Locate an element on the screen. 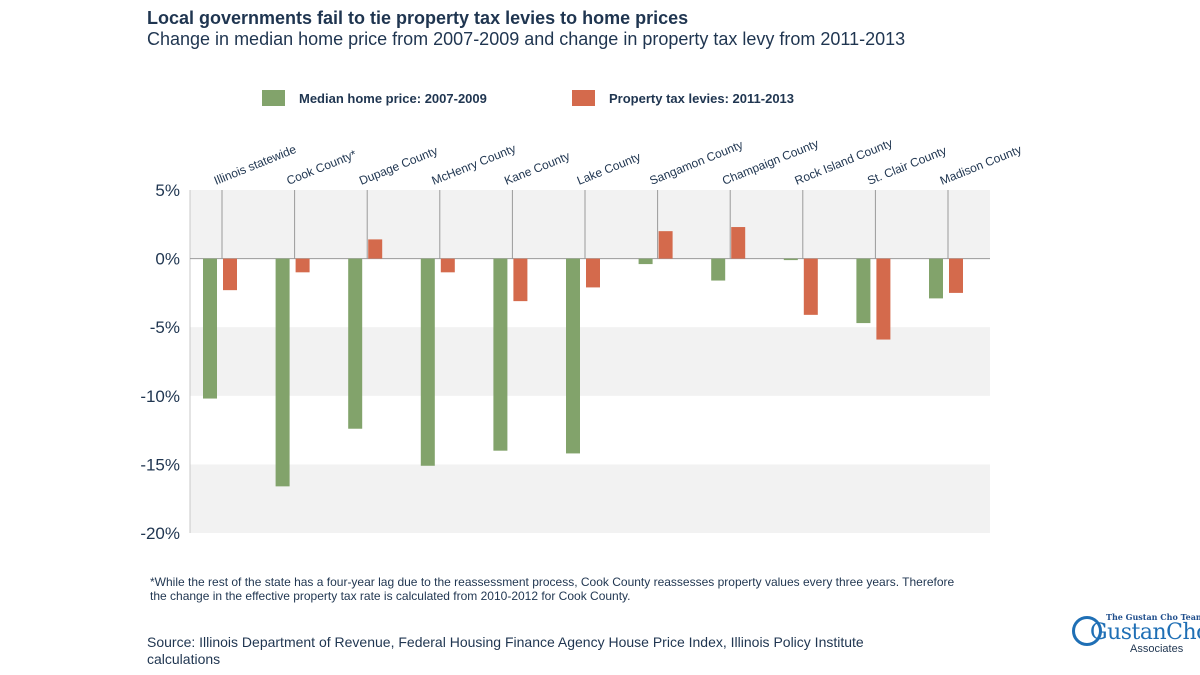 The height and width of the screenshot is (675, 1200). logo-g-mark is located at coordinates (1087, 631).